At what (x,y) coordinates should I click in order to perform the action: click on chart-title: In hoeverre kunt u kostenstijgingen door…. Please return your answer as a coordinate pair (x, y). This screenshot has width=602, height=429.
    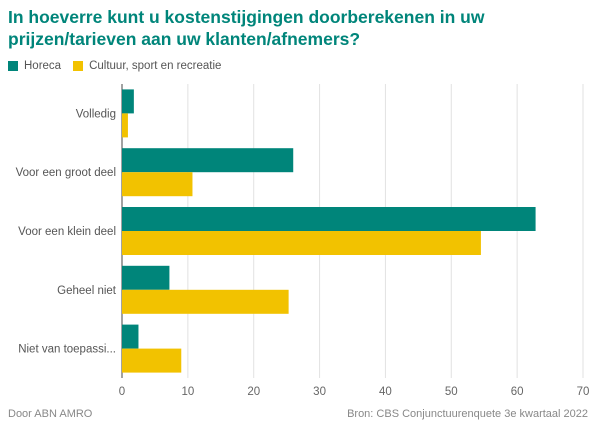
    Looking at the image, I should click on (246, 28).